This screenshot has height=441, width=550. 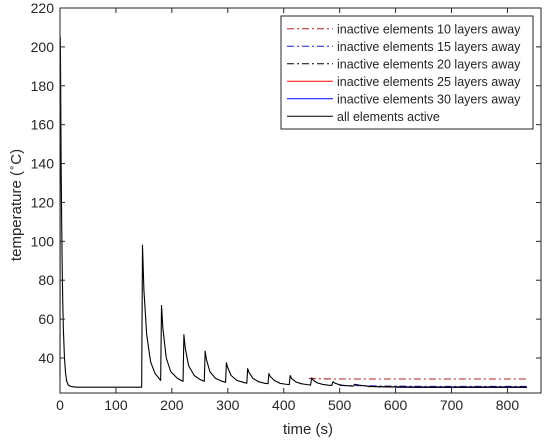 I want to click on legend-item-1: inactive elements 10 layers away, so click(x=404, y=29).